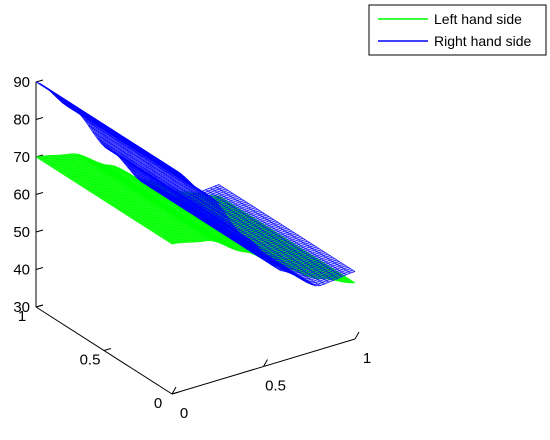 The width and height of the screenshot is (550, 440). I want to click on y-tick-label: 1, so click(22, 316).